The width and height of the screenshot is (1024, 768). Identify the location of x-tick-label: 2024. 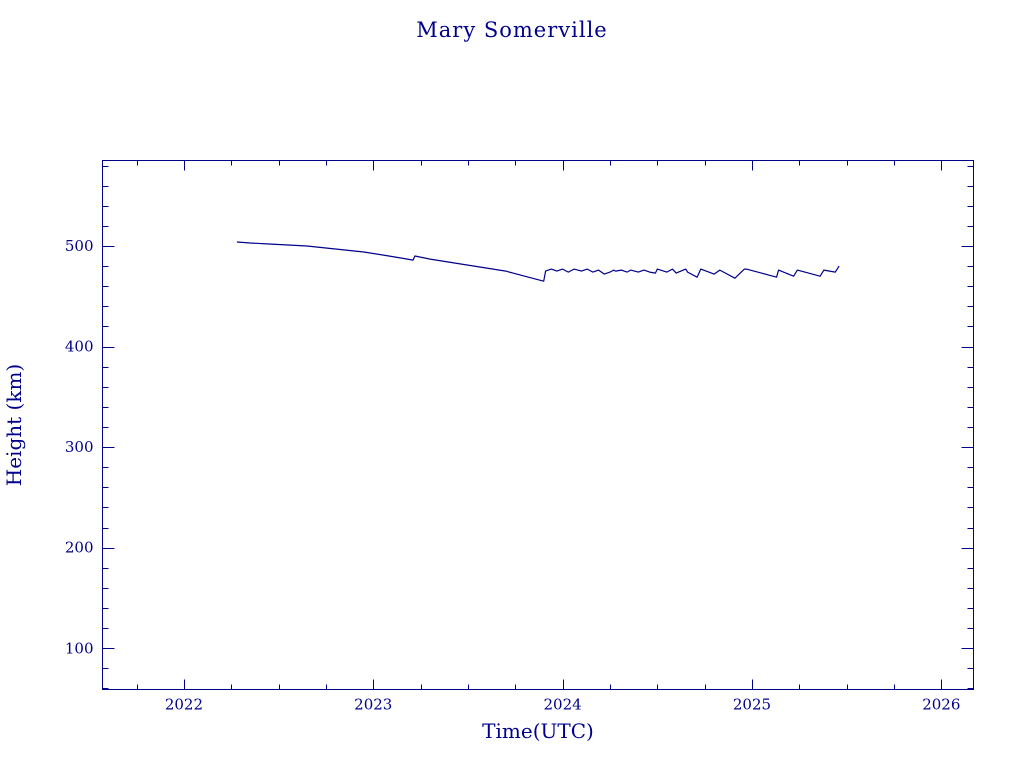
(563, 705).